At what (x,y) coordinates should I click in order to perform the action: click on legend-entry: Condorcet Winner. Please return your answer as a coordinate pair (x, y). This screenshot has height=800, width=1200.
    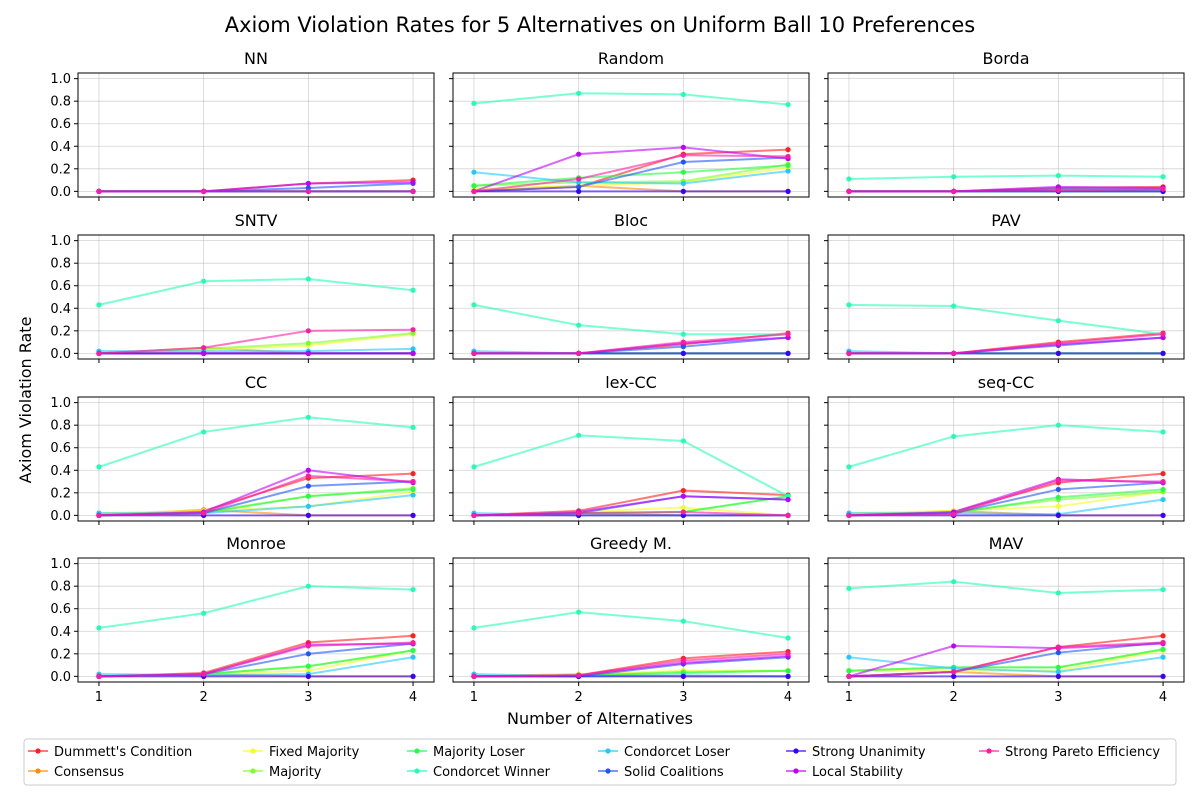
    Looking at the image, I should click on (479, 772).